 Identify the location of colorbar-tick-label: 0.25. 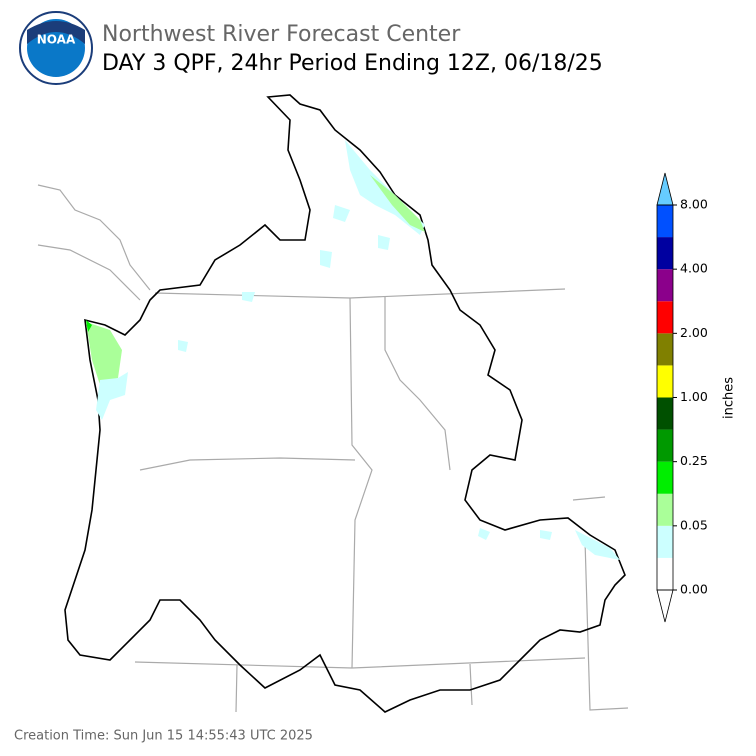
(694, 460).